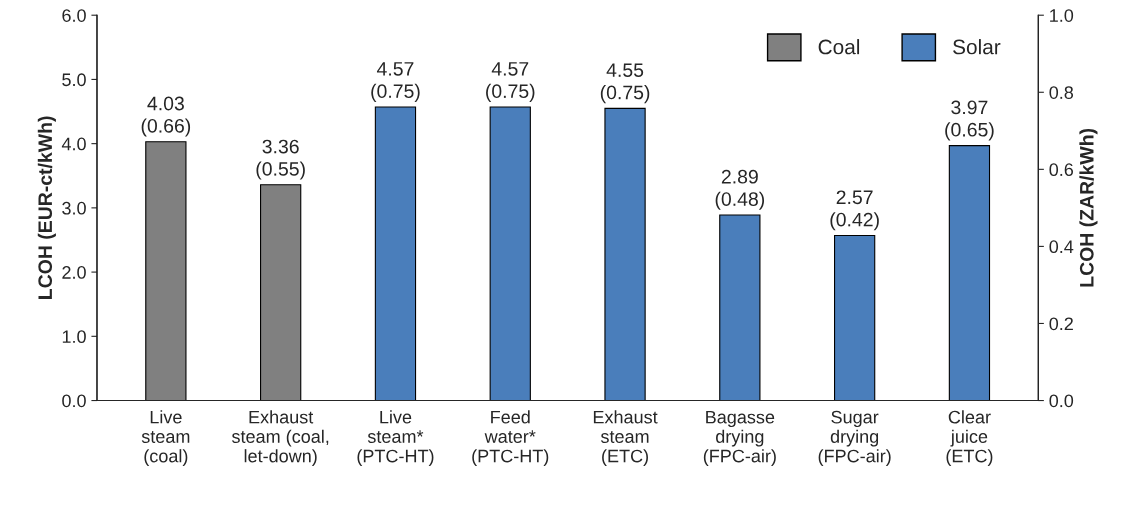 This screenshot has height=507, width=1141. Describe the element at coordinates (625, 83) in the screenshot. I see `text: 4.55 (0.75)` at that location.